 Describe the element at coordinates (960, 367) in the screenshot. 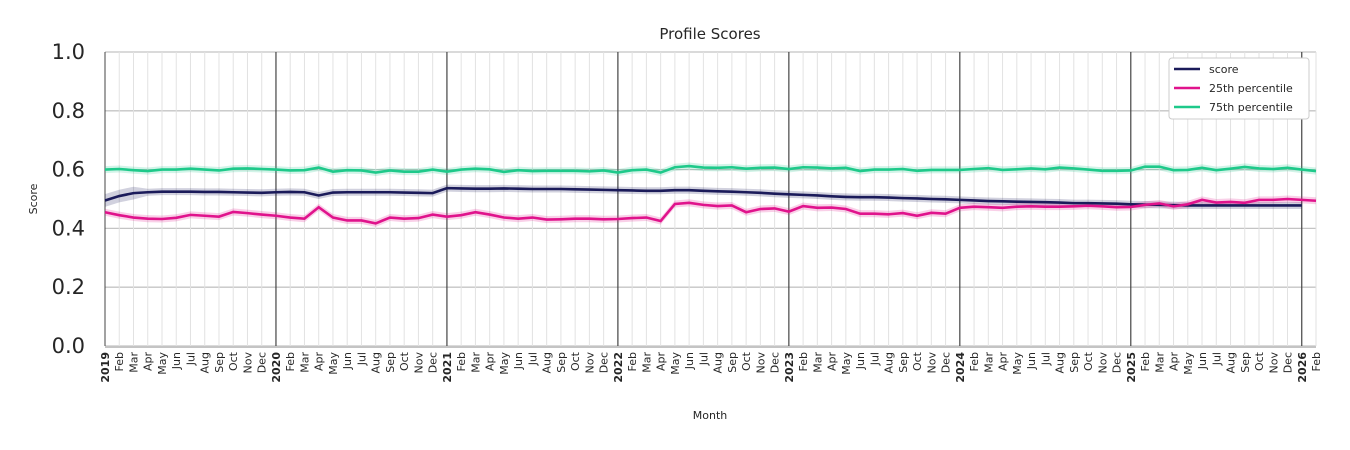

I see `x-tick-year: 2024` at that location.